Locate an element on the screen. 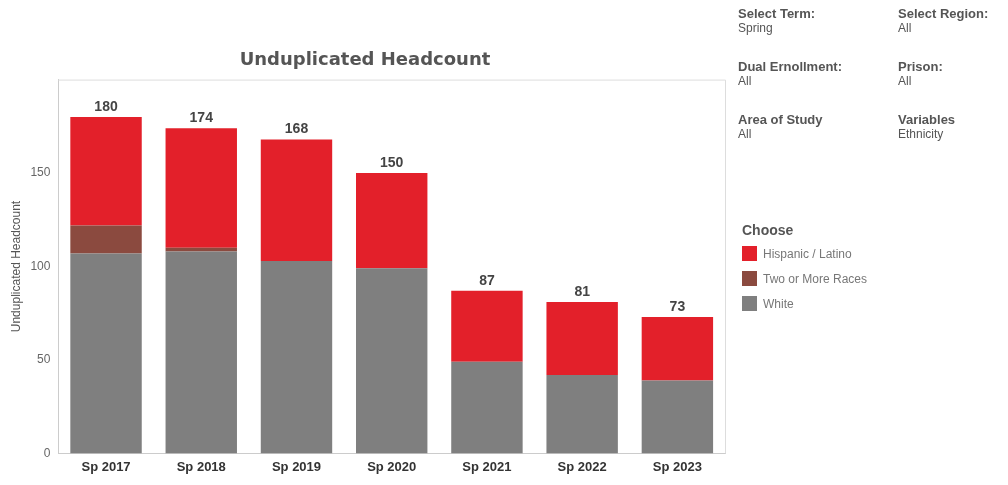  x-tick-label: Sp 2020 is located at coordinates (392, 466).